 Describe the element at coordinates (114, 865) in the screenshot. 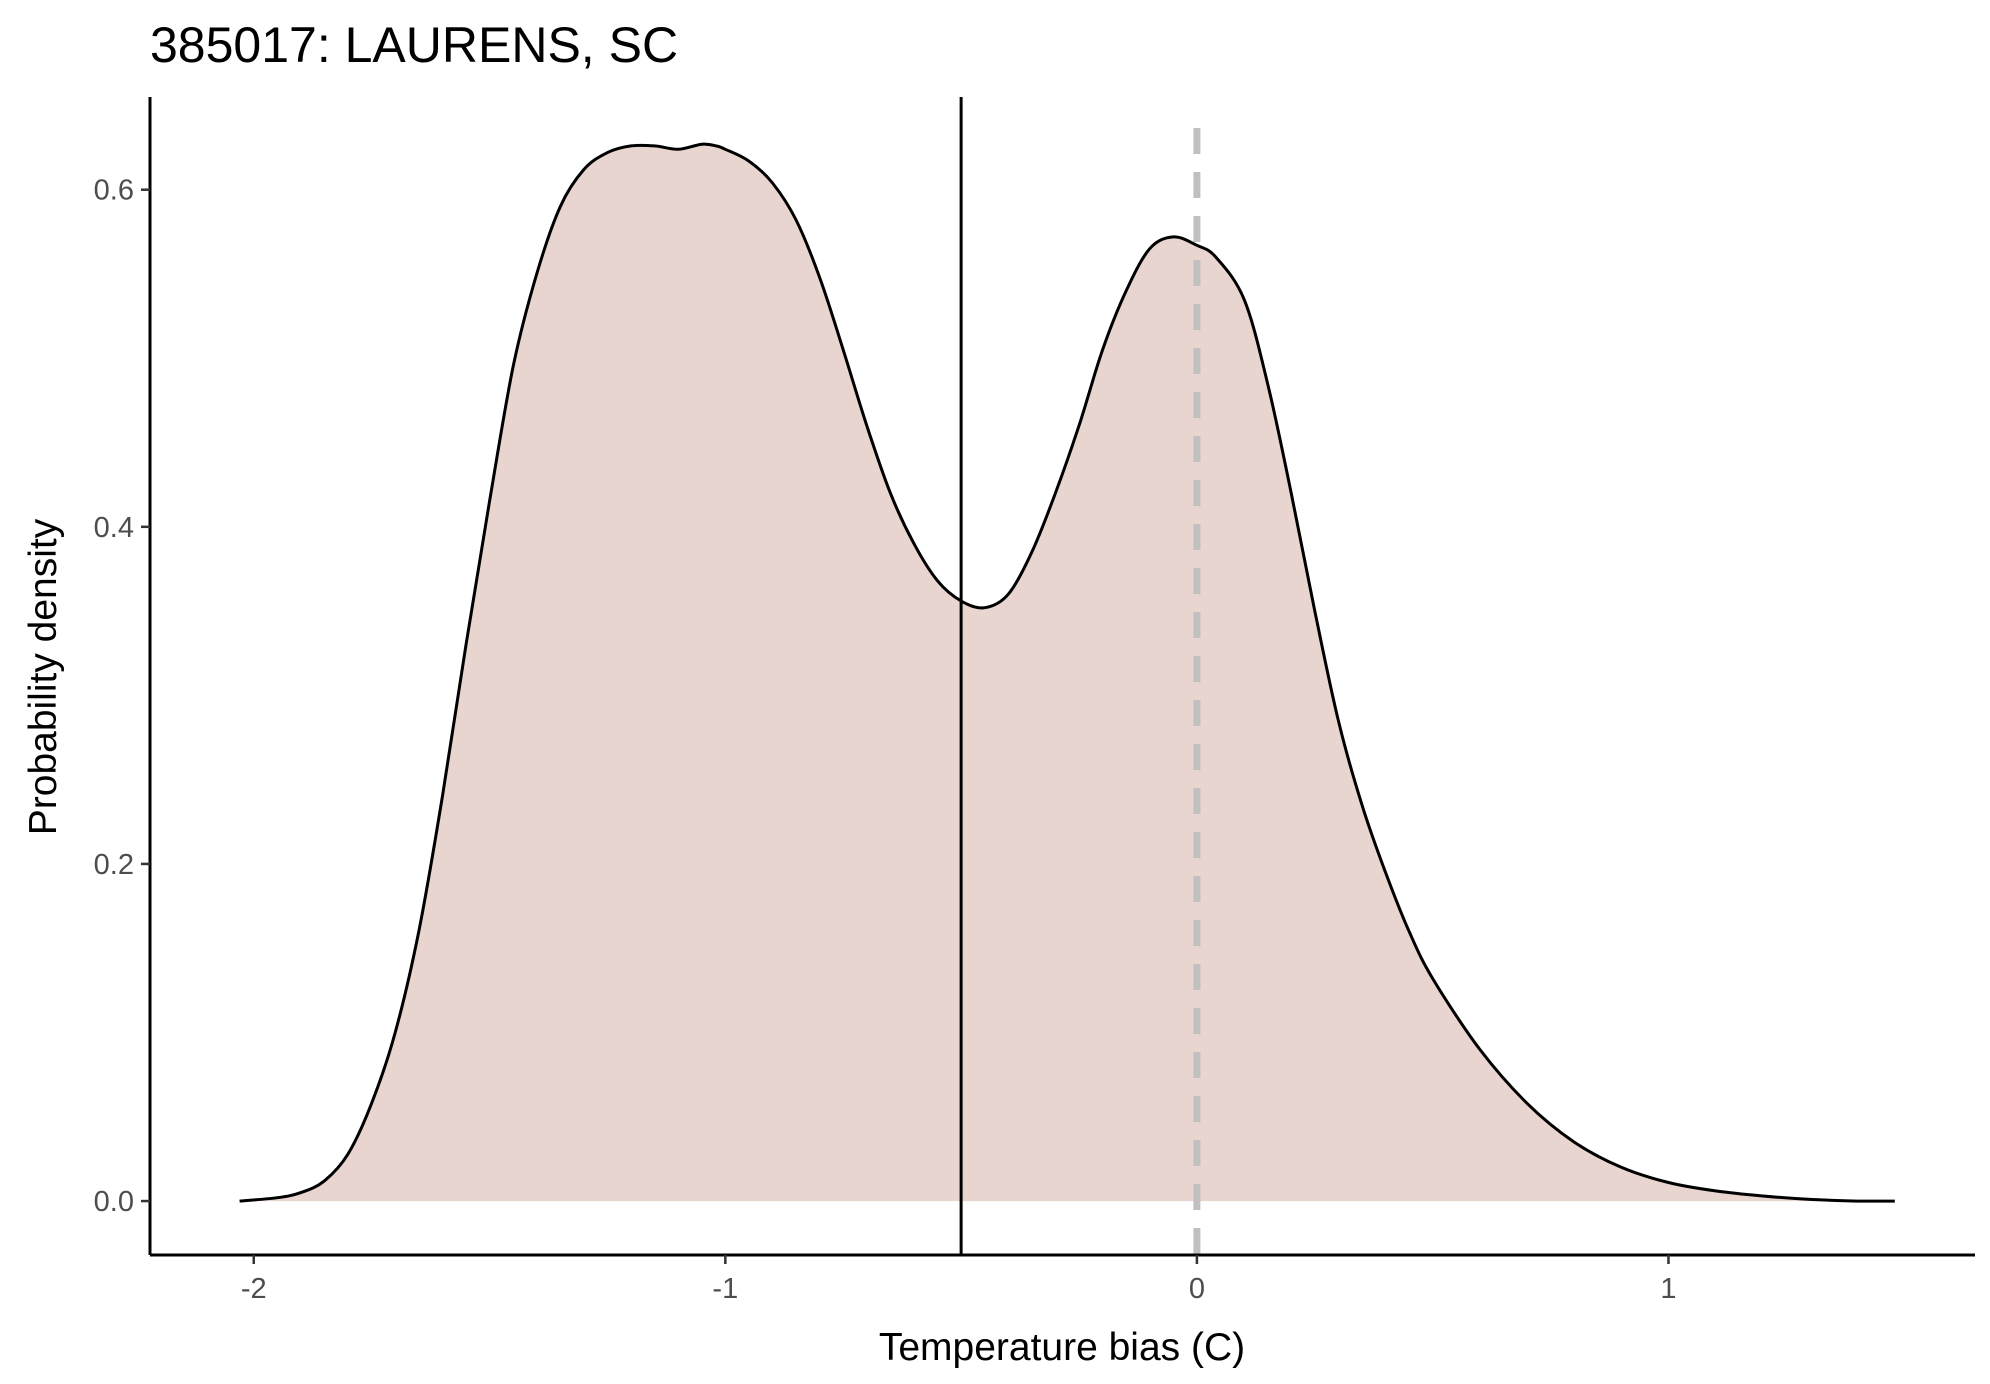

I see `y-tick-label: 0.2` at that location.